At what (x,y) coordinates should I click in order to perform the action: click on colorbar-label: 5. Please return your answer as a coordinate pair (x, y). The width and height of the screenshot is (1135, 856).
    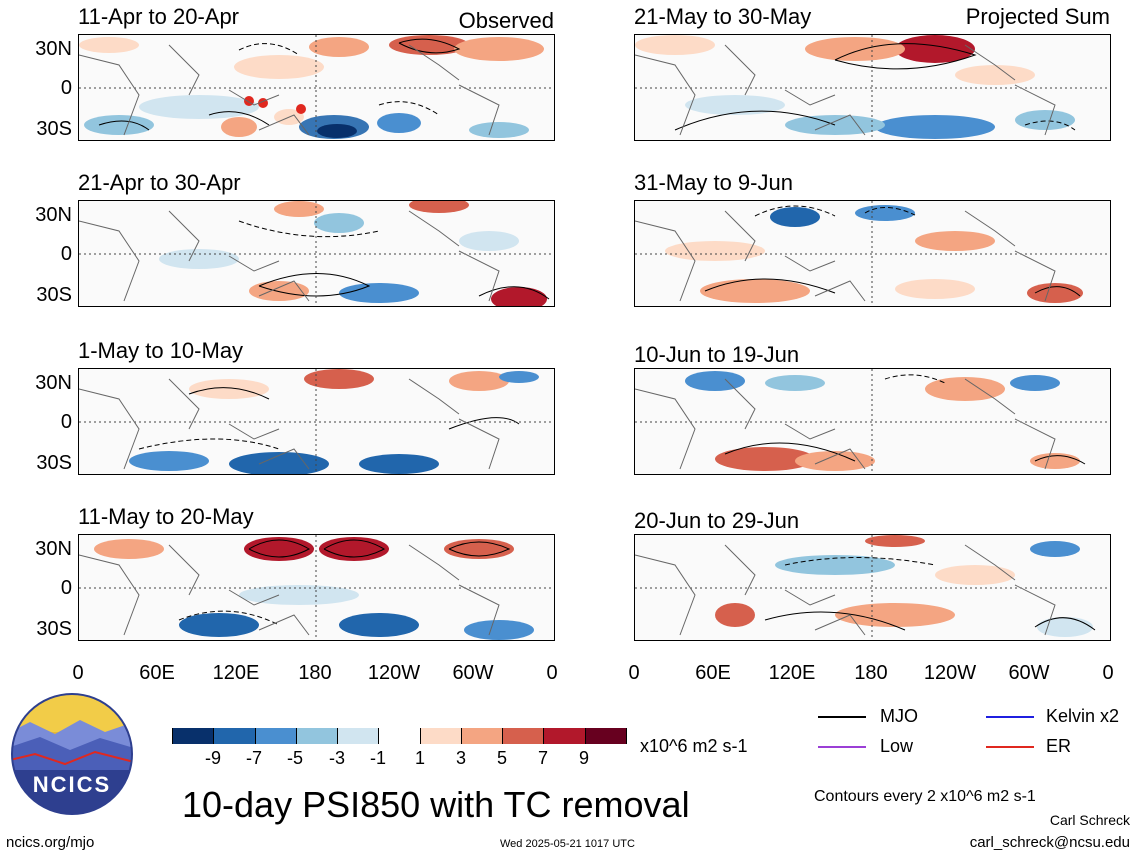
    Looking at the image, I should click on (502, 758).